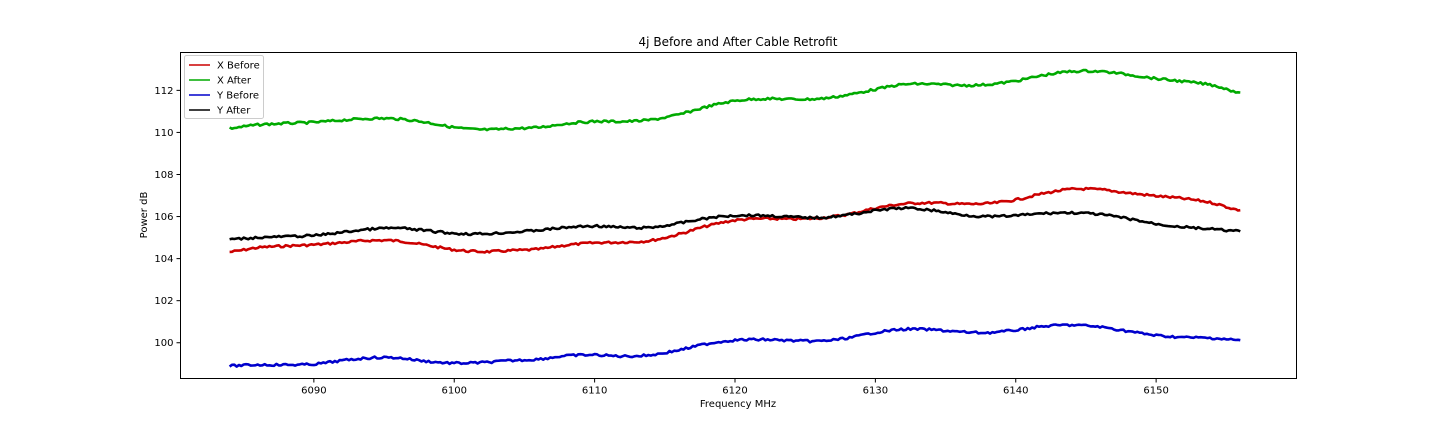 This screenshot has height=432, width=1440. Describe the element at coordinates (735, 223) in the screenshot. I see `series-line-y-after` at that location.